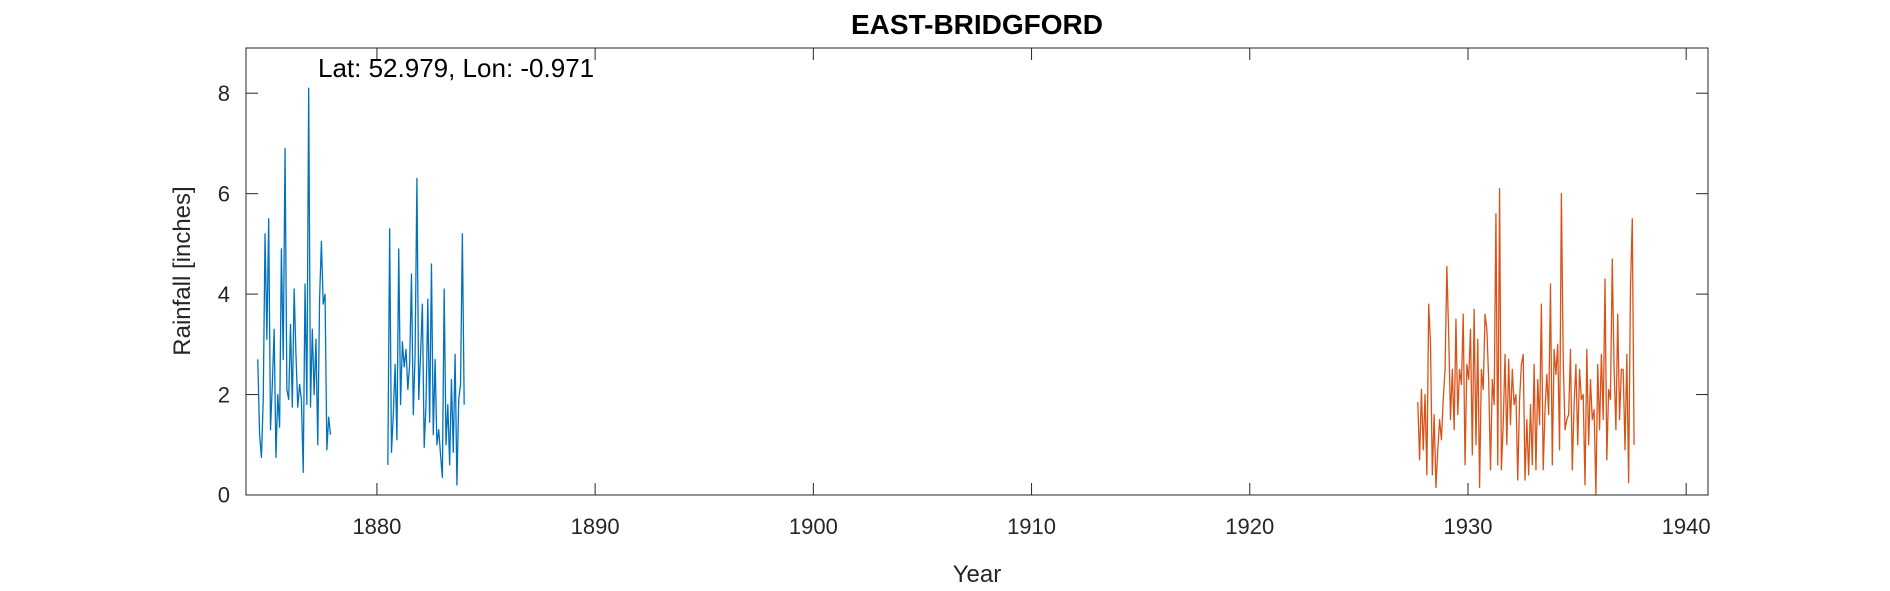  Describe the element at coordinates (426, 331) in the screenshot. I see `series-1-segment-1-line` at that location.